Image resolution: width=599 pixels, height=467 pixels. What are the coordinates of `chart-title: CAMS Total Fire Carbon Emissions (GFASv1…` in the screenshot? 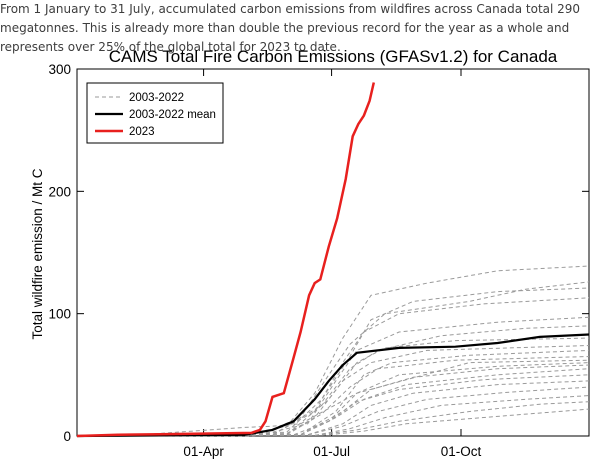 It's located at (333, 56).